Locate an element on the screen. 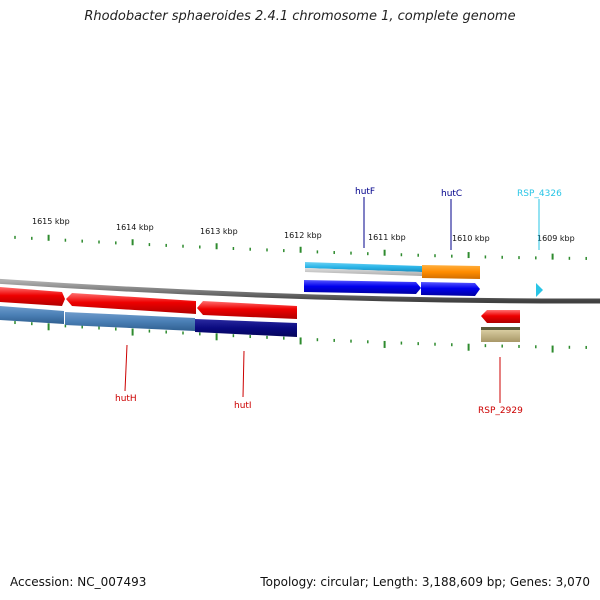 The image size is (600, 600). cds-arrow-hutH is located at coordinates (131, 303).